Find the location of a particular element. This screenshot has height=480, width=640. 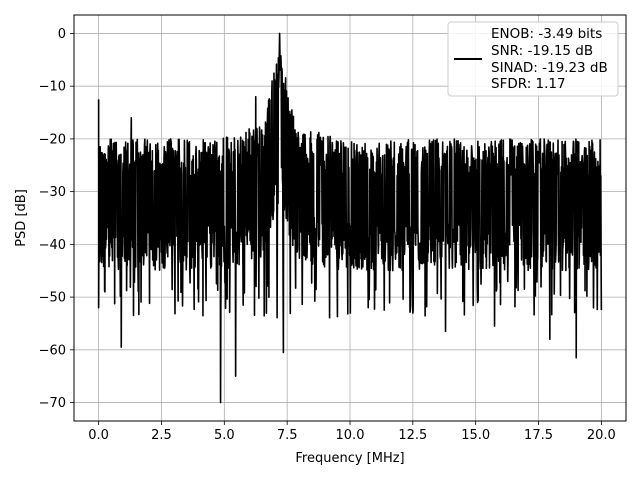

y-tick-label: −40 is located at coordinates (52, 245).